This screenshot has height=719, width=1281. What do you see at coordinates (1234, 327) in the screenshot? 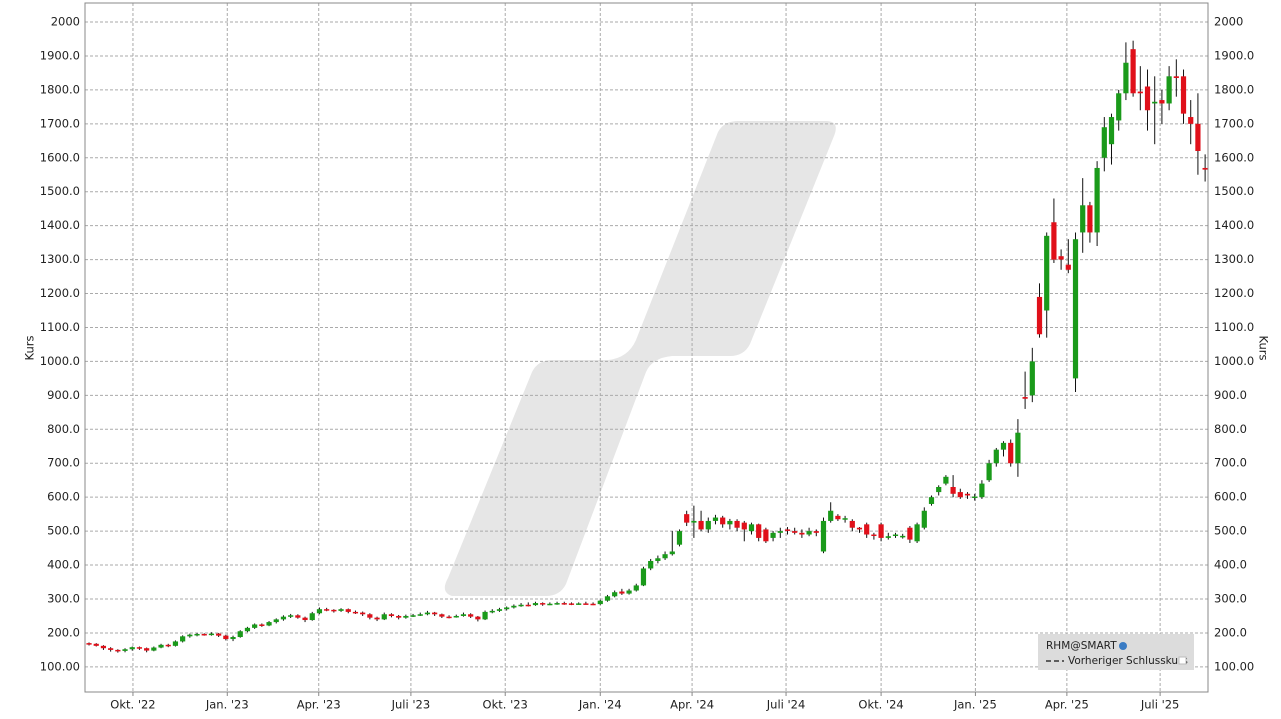
I see `y2-tick-label: 1100.0` at bounding box center [1234, 327].